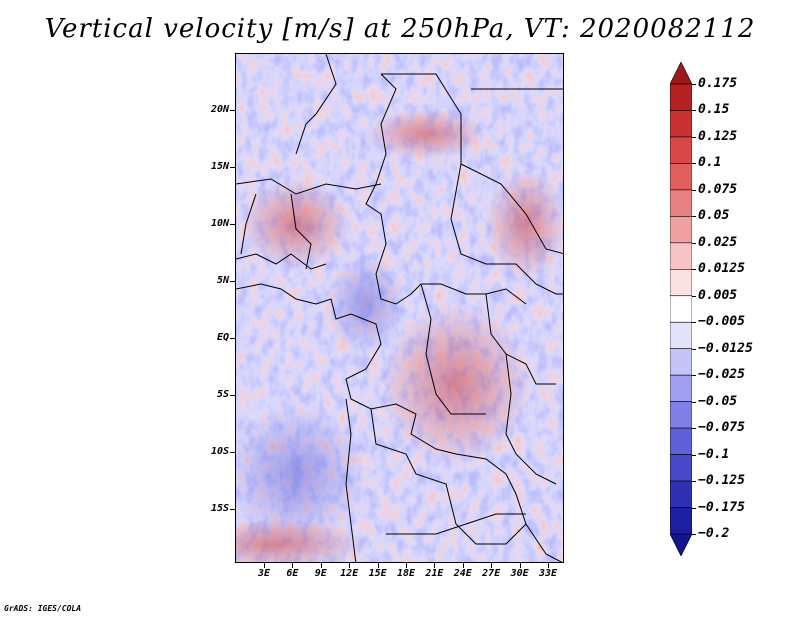 The width and height of the screenshot is (800, 618). I want to click on colorbar-label: −0.0125, so click(725, 348).